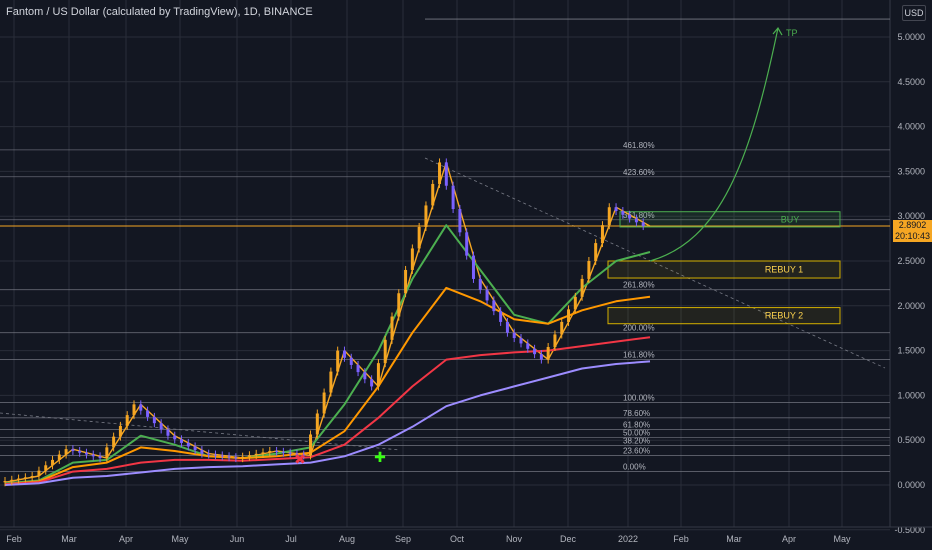 The height and width of the screenshot is (550, 932). Describe the element at coordinates (639, 285) in the screenshot. I see `fib-level-label: 261.80%` at that location.